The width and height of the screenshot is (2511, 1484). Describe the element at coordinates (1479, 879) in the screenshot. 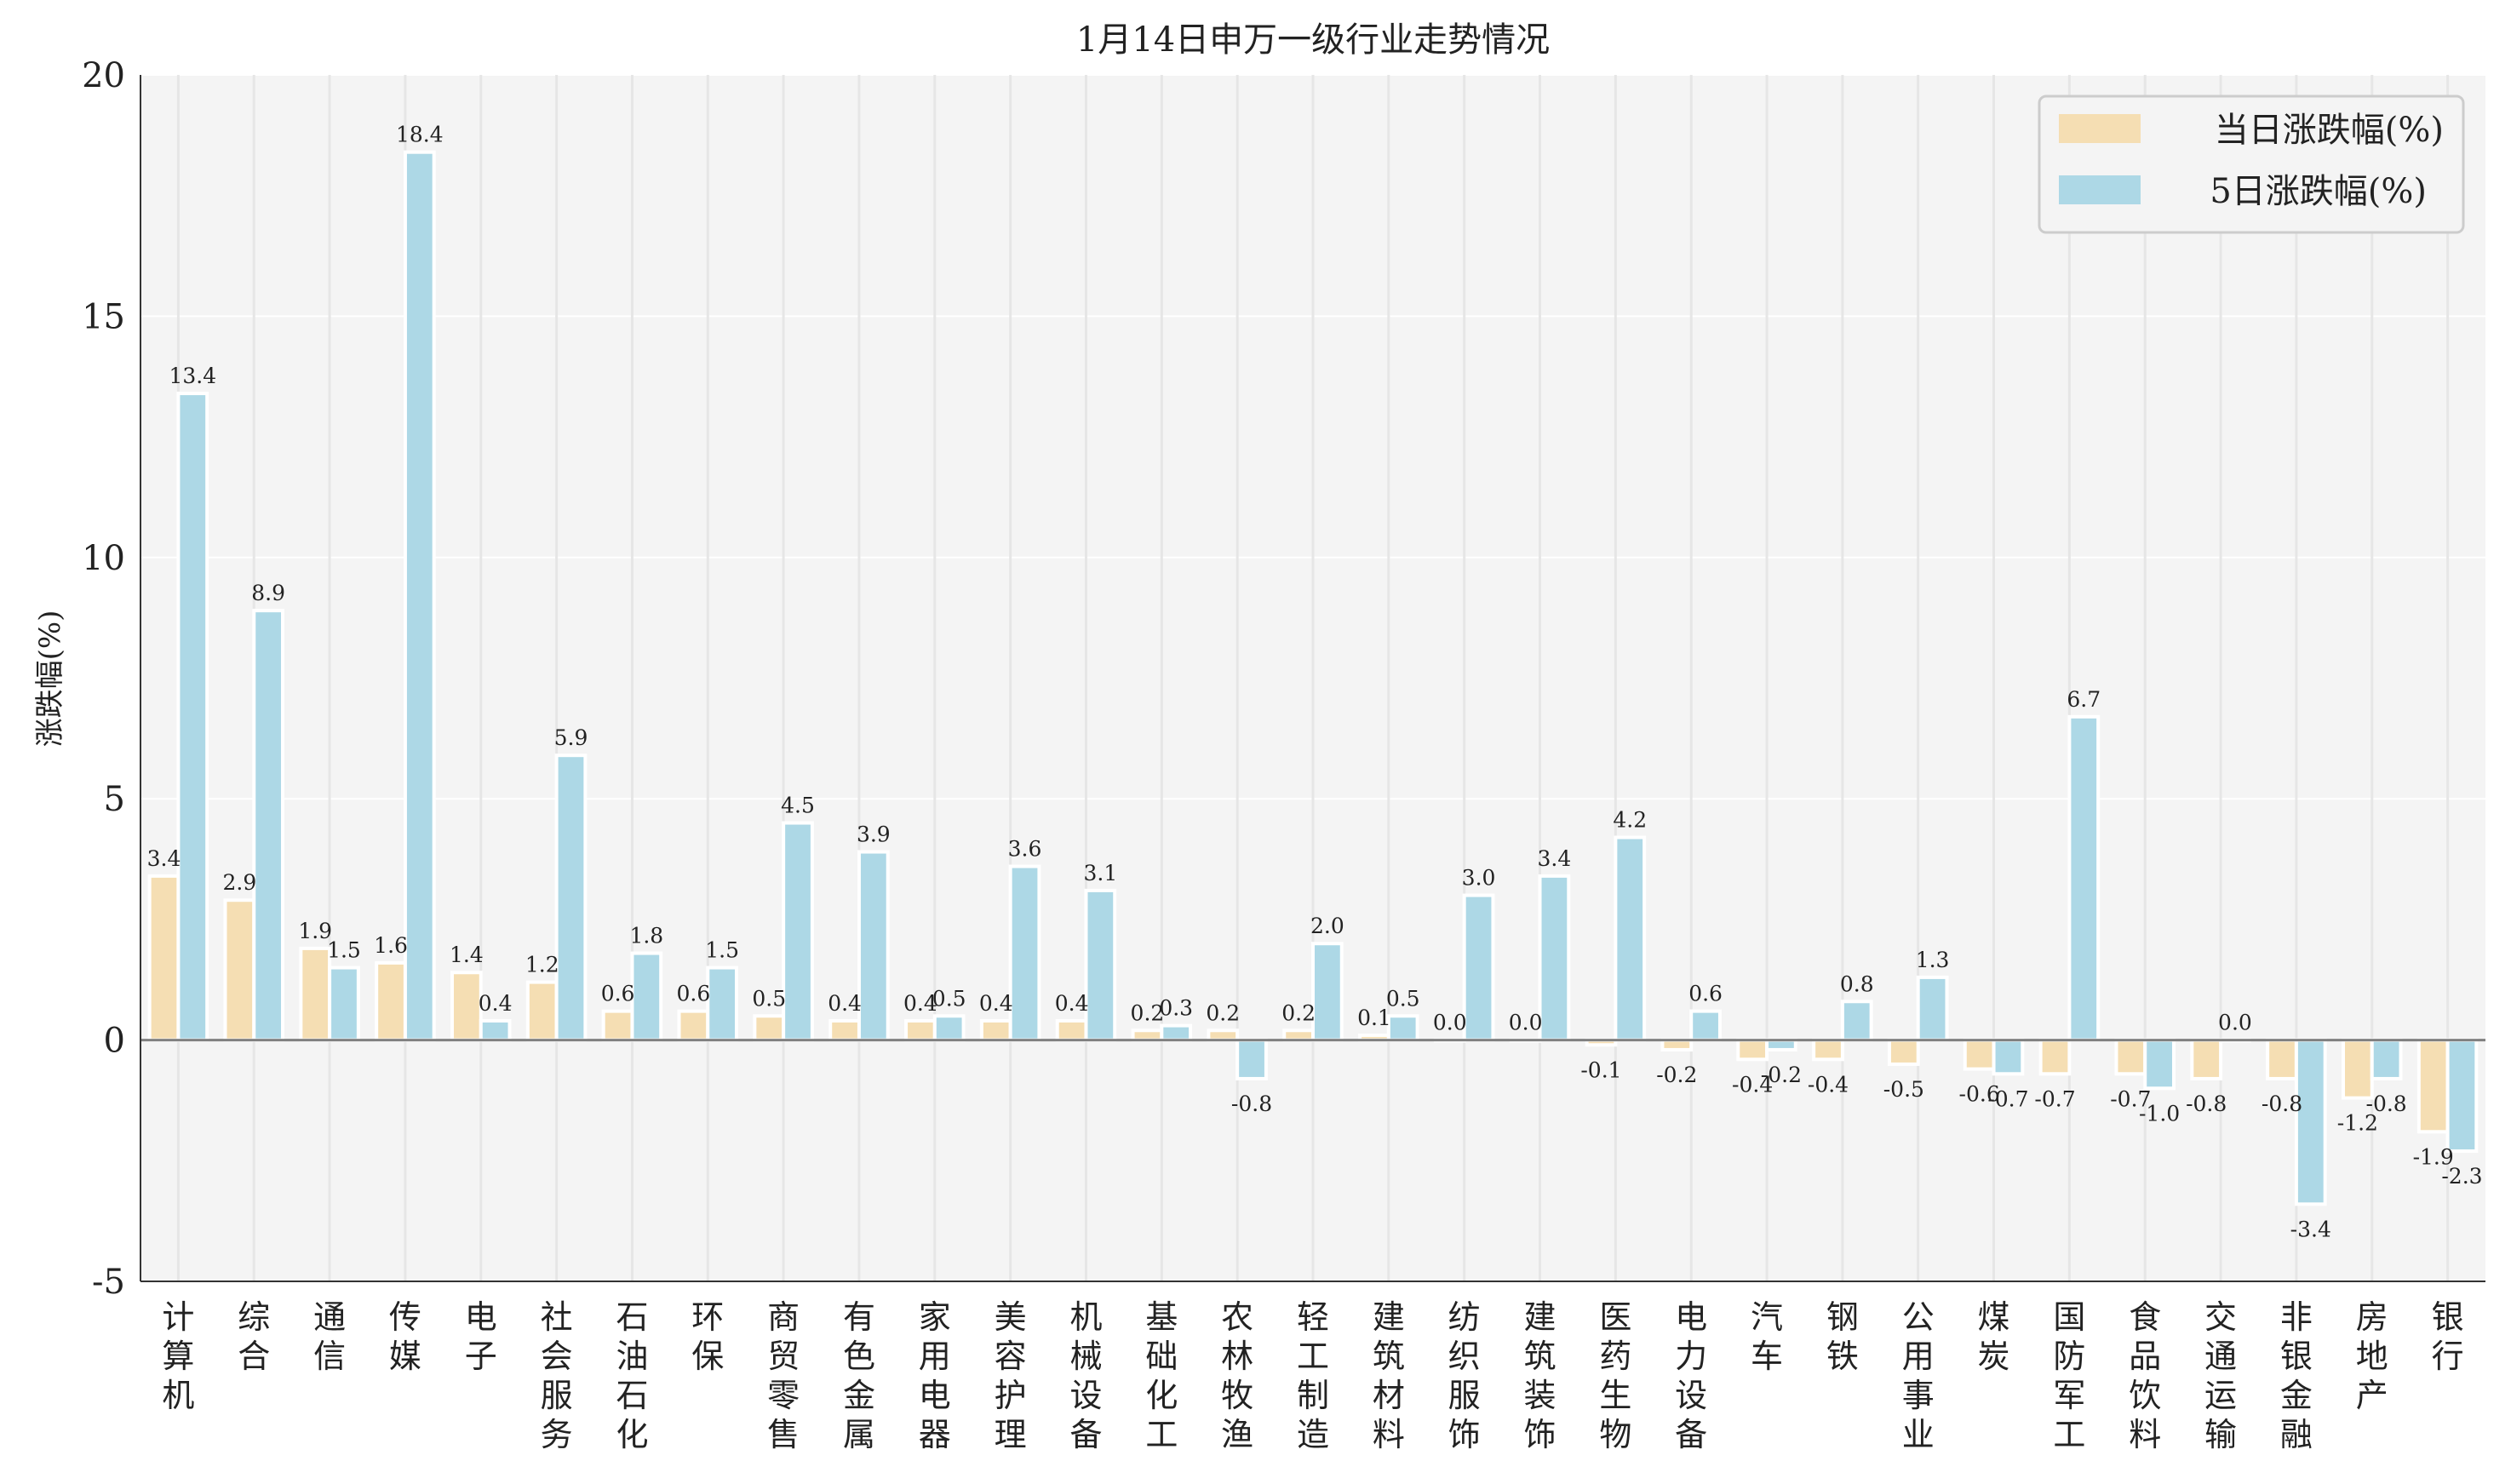

I see `data-label: 3.0` at that location.